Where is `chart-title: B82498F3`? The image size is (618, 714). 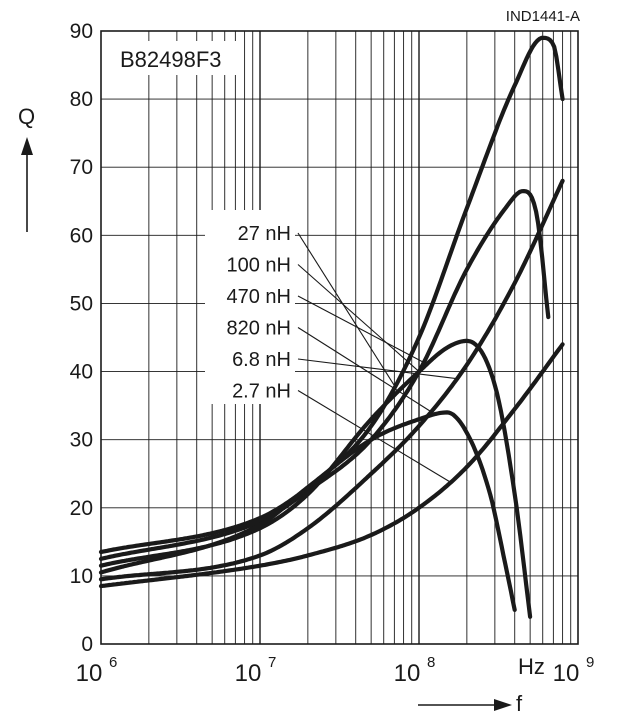 chart-title: B82498F3 is located at coordinates (171, 59).